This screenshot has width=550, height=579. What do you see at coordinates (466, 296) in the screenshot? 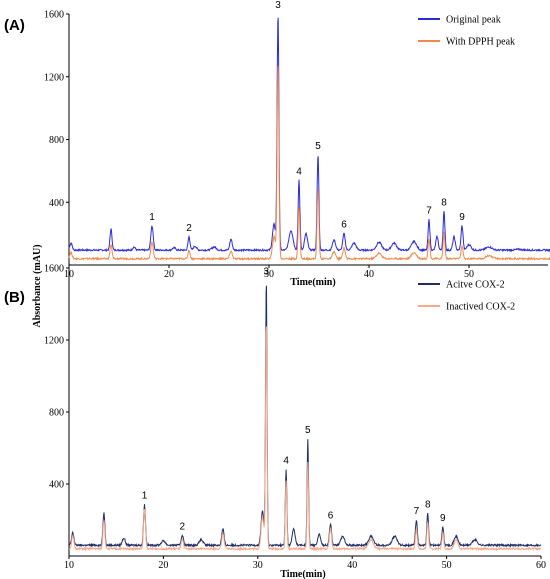
I see `panel-b-legend: Acitve COX-2 Inactived COX-2` at bounding box center [466, 296].